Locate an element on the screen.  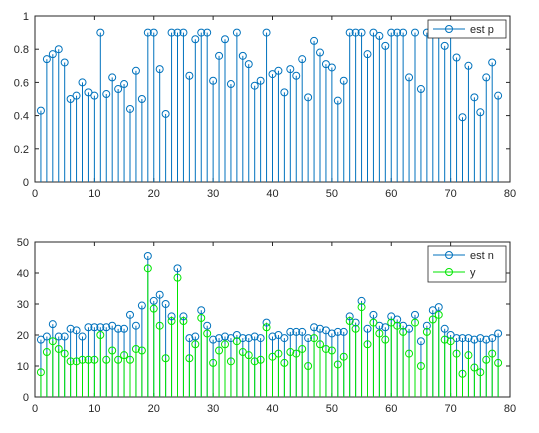
x-tick-label: 60 is located at coordinates (391, 409).